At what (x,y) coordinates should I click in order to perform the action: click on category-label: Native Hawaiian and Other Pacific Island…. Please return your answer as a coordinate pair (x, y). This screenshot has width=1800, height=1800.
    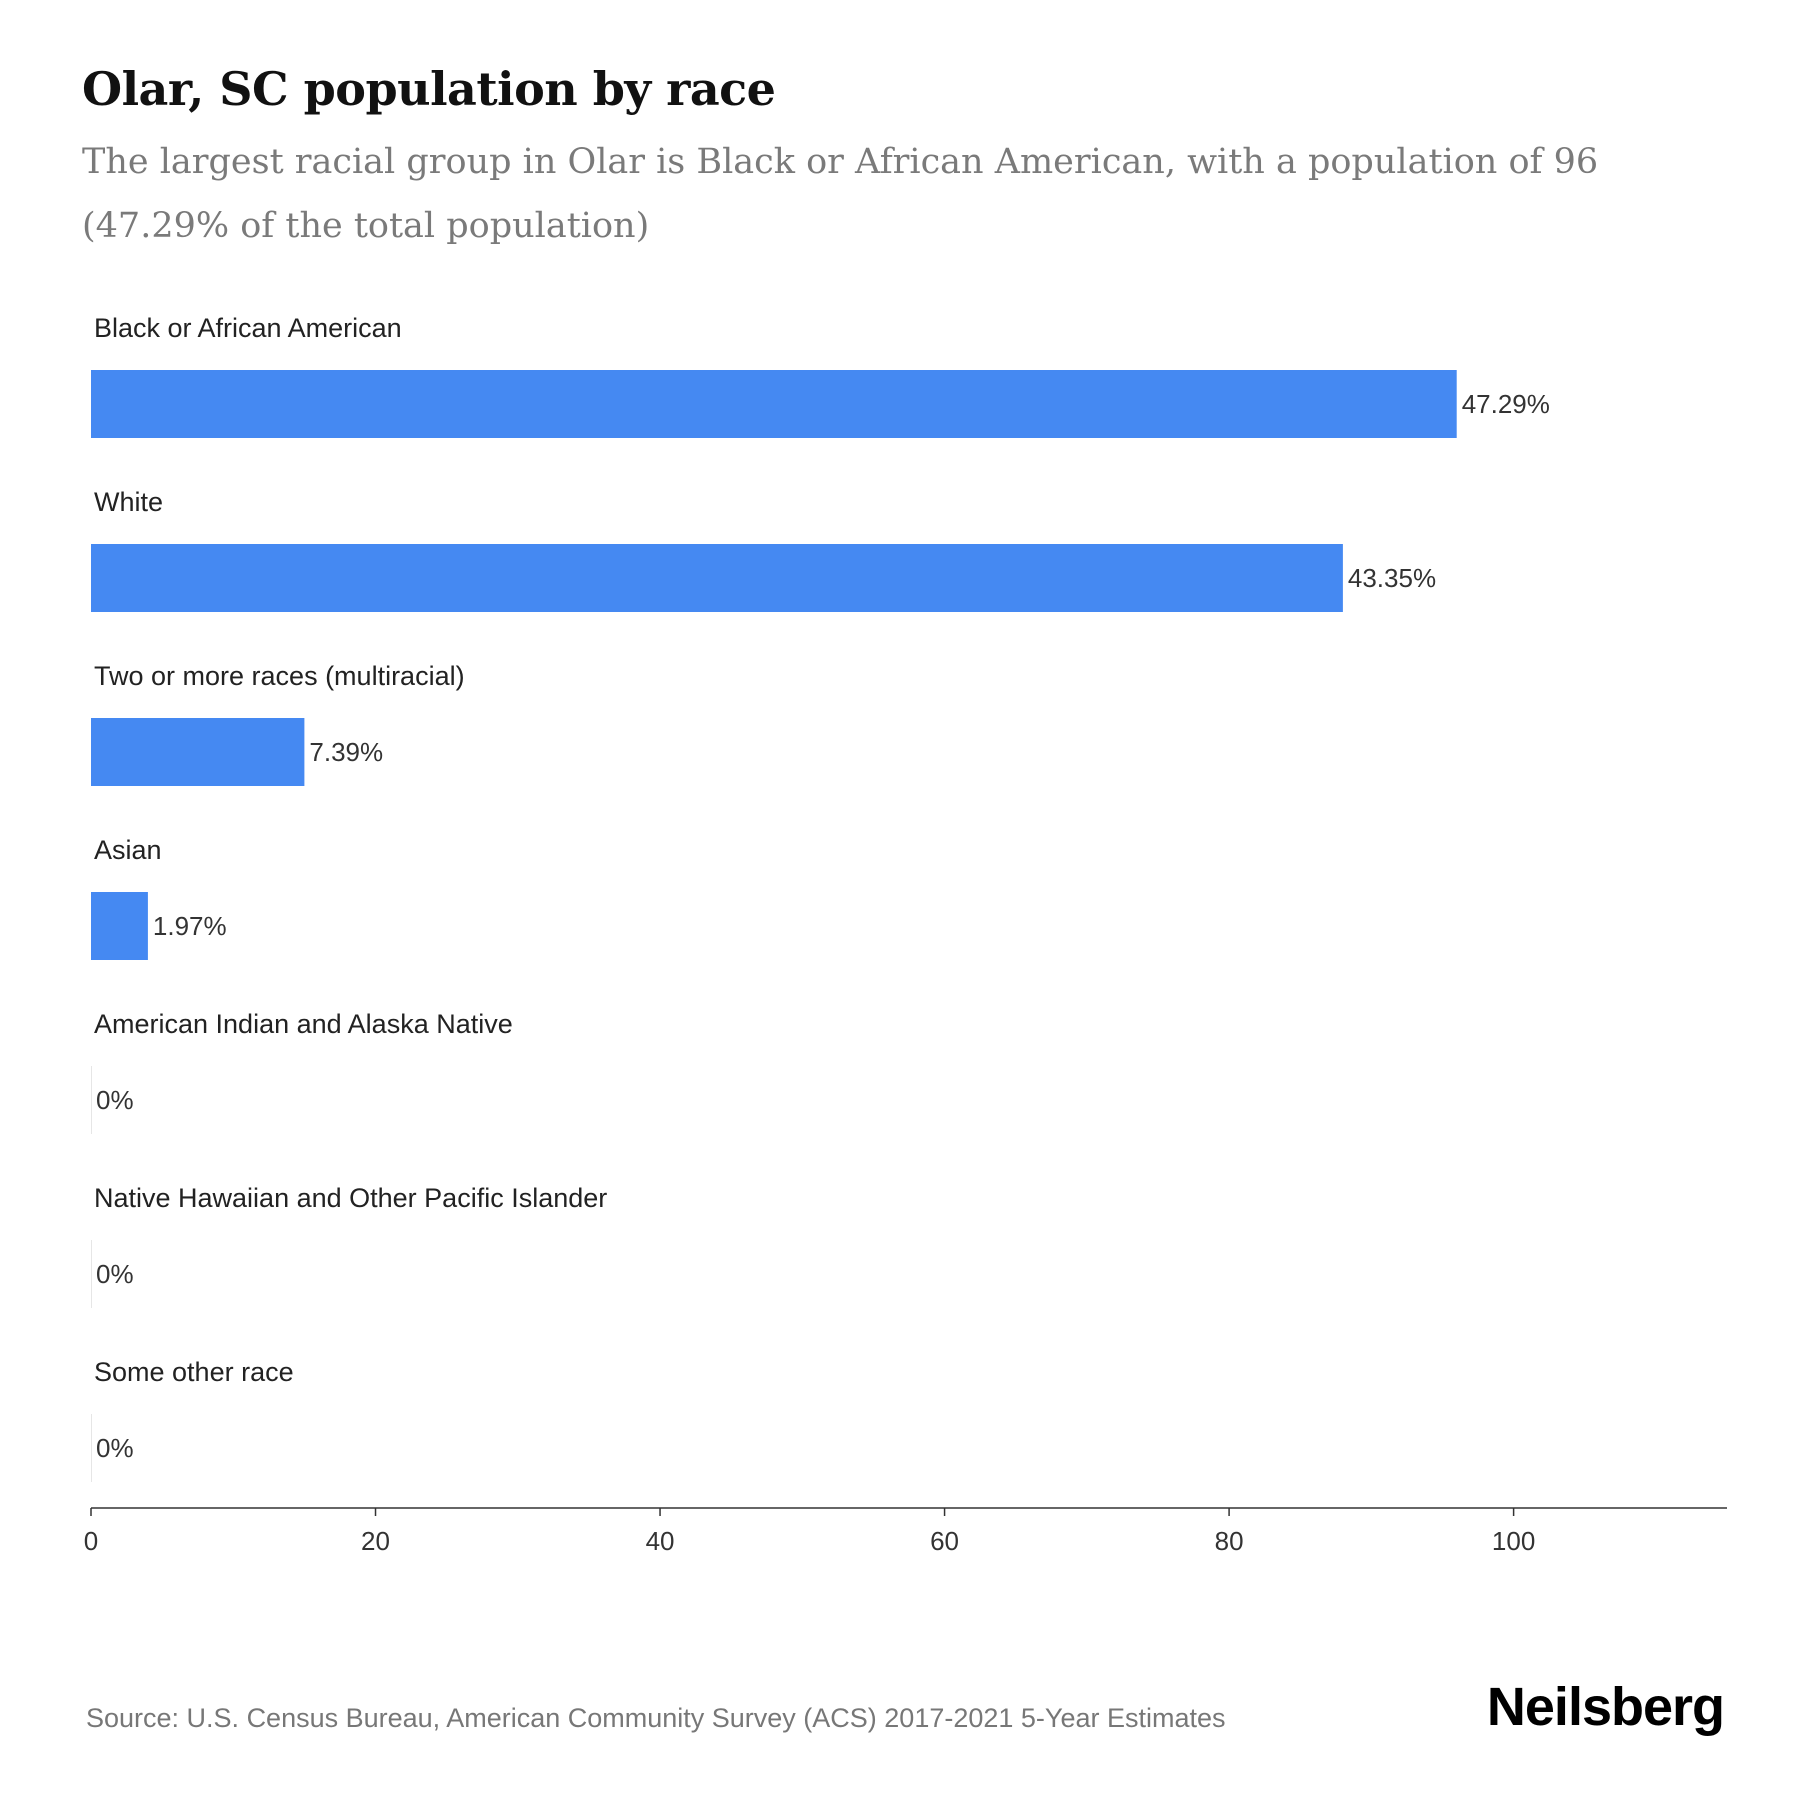
    Looking at the image, I should click on (350, 1198).